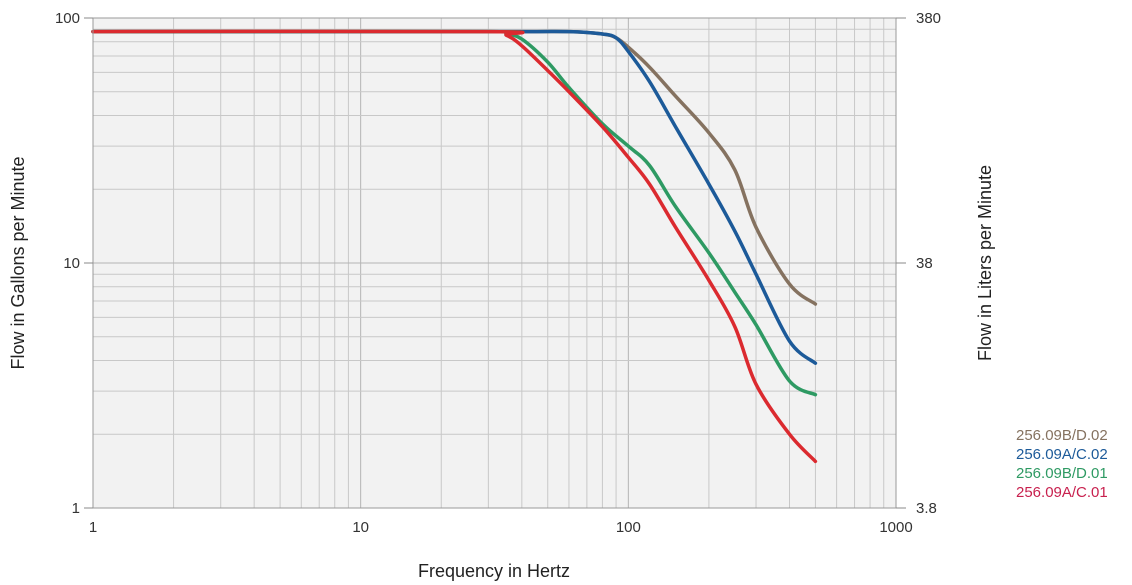  Describe the element at coordinates (71, 263) in the screenshot. I see `y-tick-label: 10` at that location.